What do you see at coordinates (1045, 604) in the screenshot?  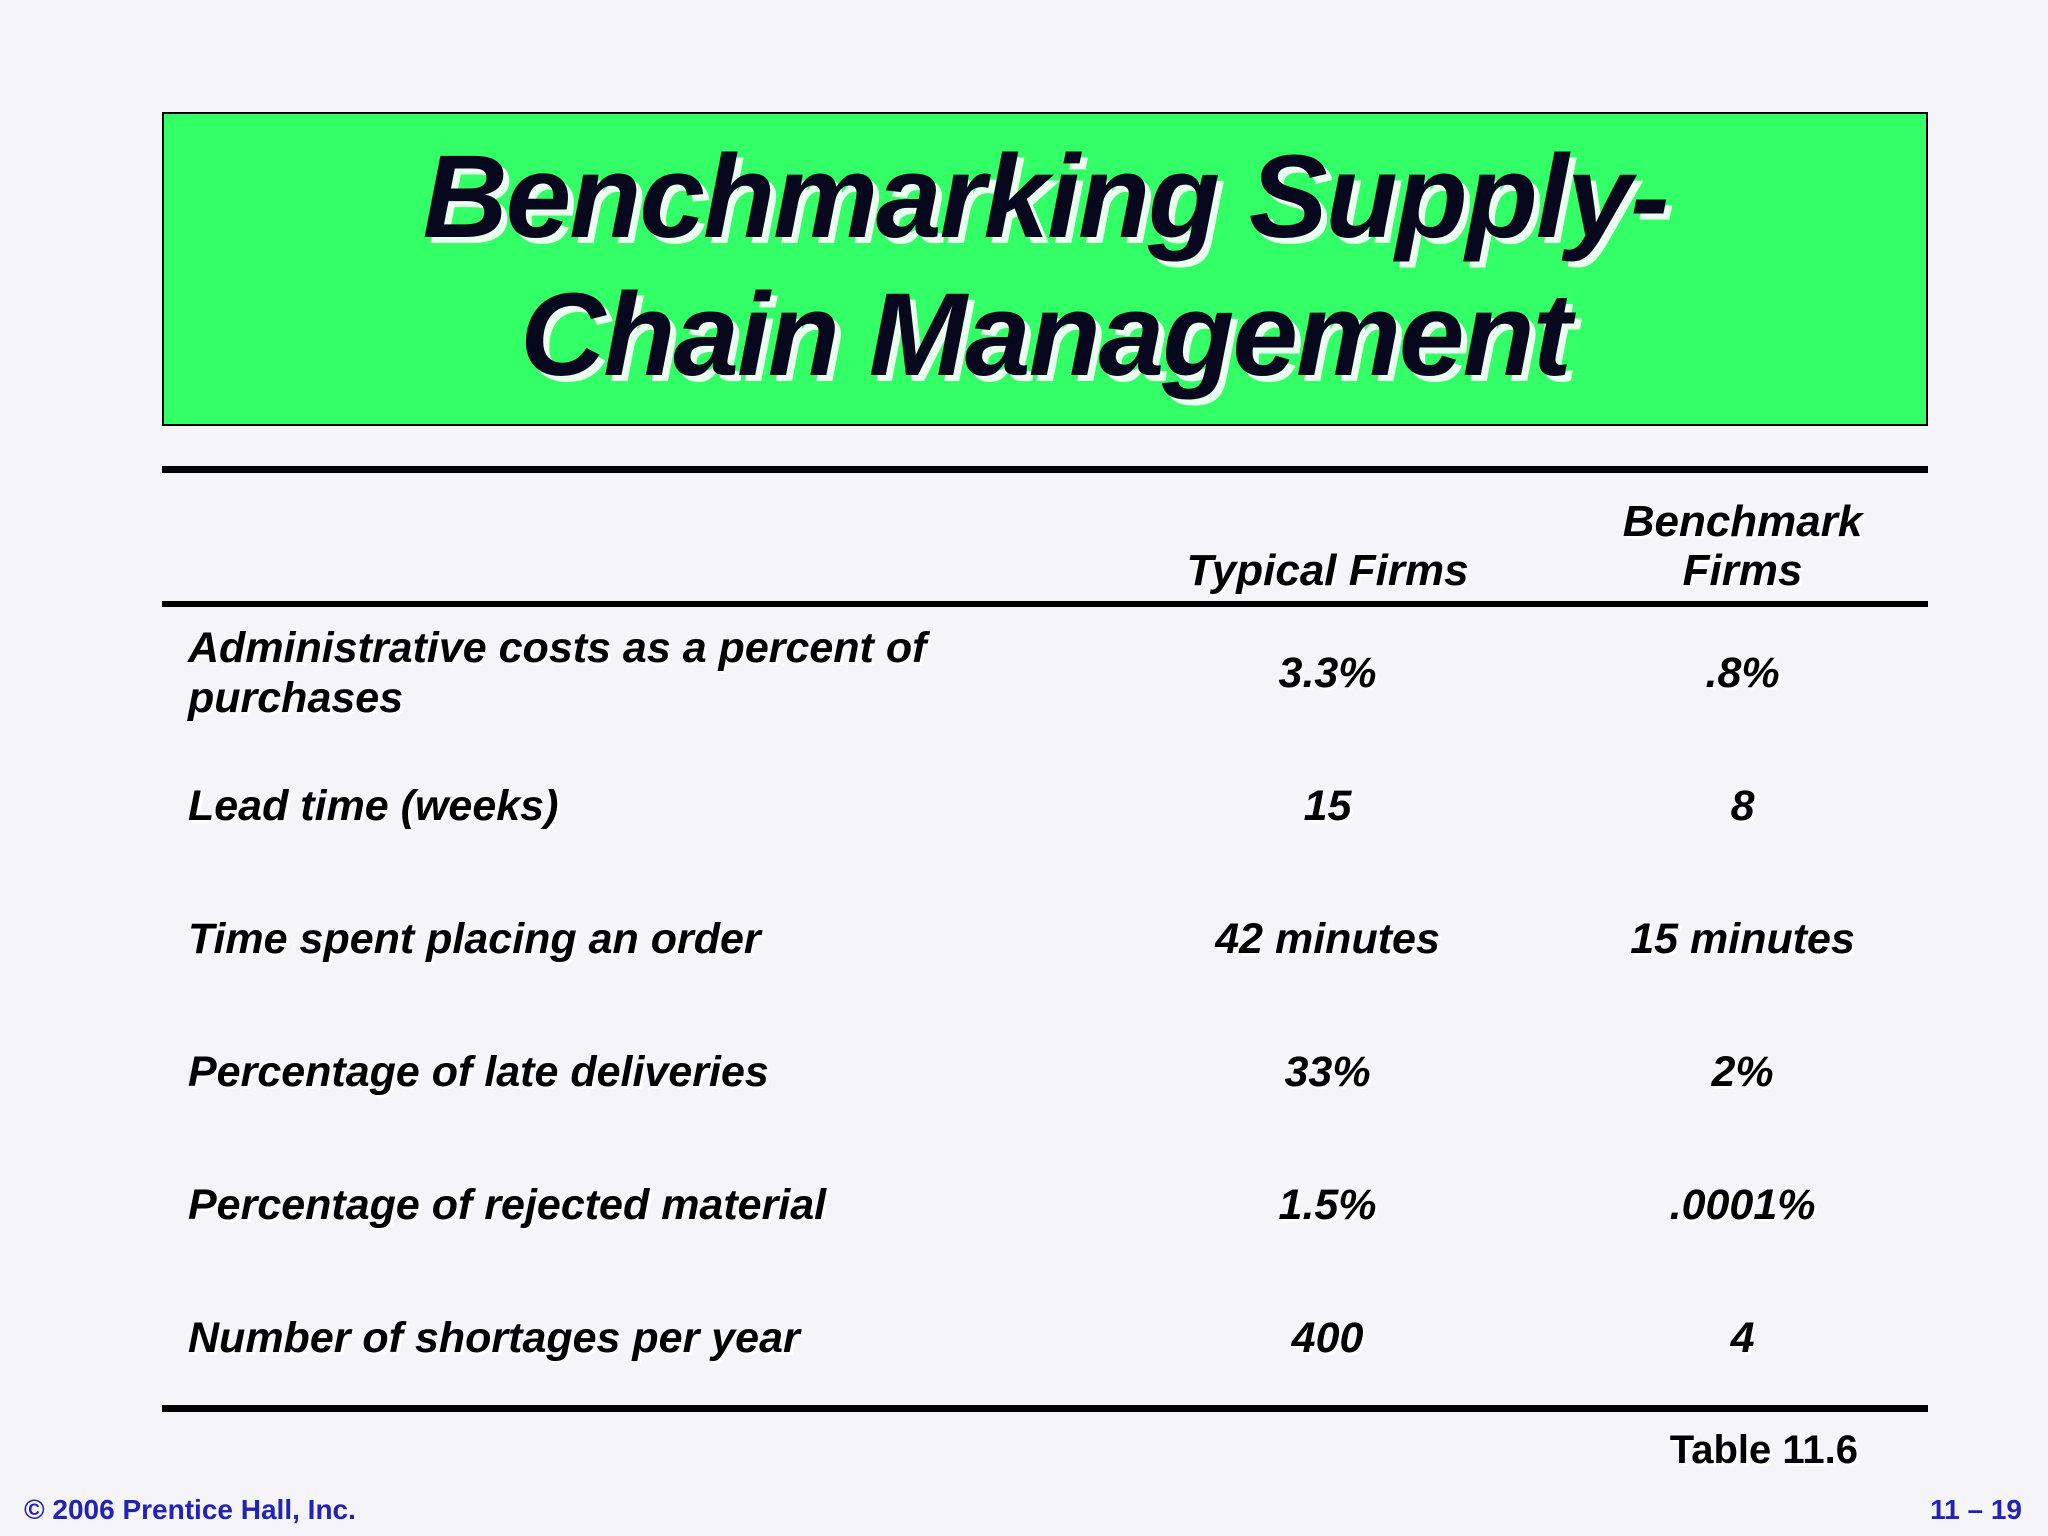 I see `table-header-rule` at bounding box center [1045, 604].